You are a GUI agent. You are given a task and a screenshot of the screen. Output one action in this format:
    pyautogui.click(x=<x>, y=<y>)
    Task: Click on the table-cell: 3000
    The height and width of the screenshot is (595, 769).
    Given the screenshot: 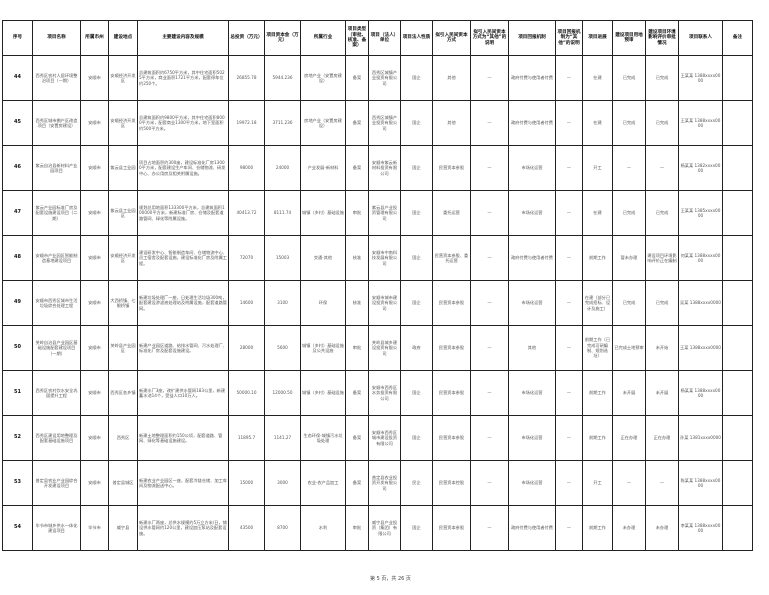 What is the action you would take?
    pyautogui.click(x=282, y=483)
    